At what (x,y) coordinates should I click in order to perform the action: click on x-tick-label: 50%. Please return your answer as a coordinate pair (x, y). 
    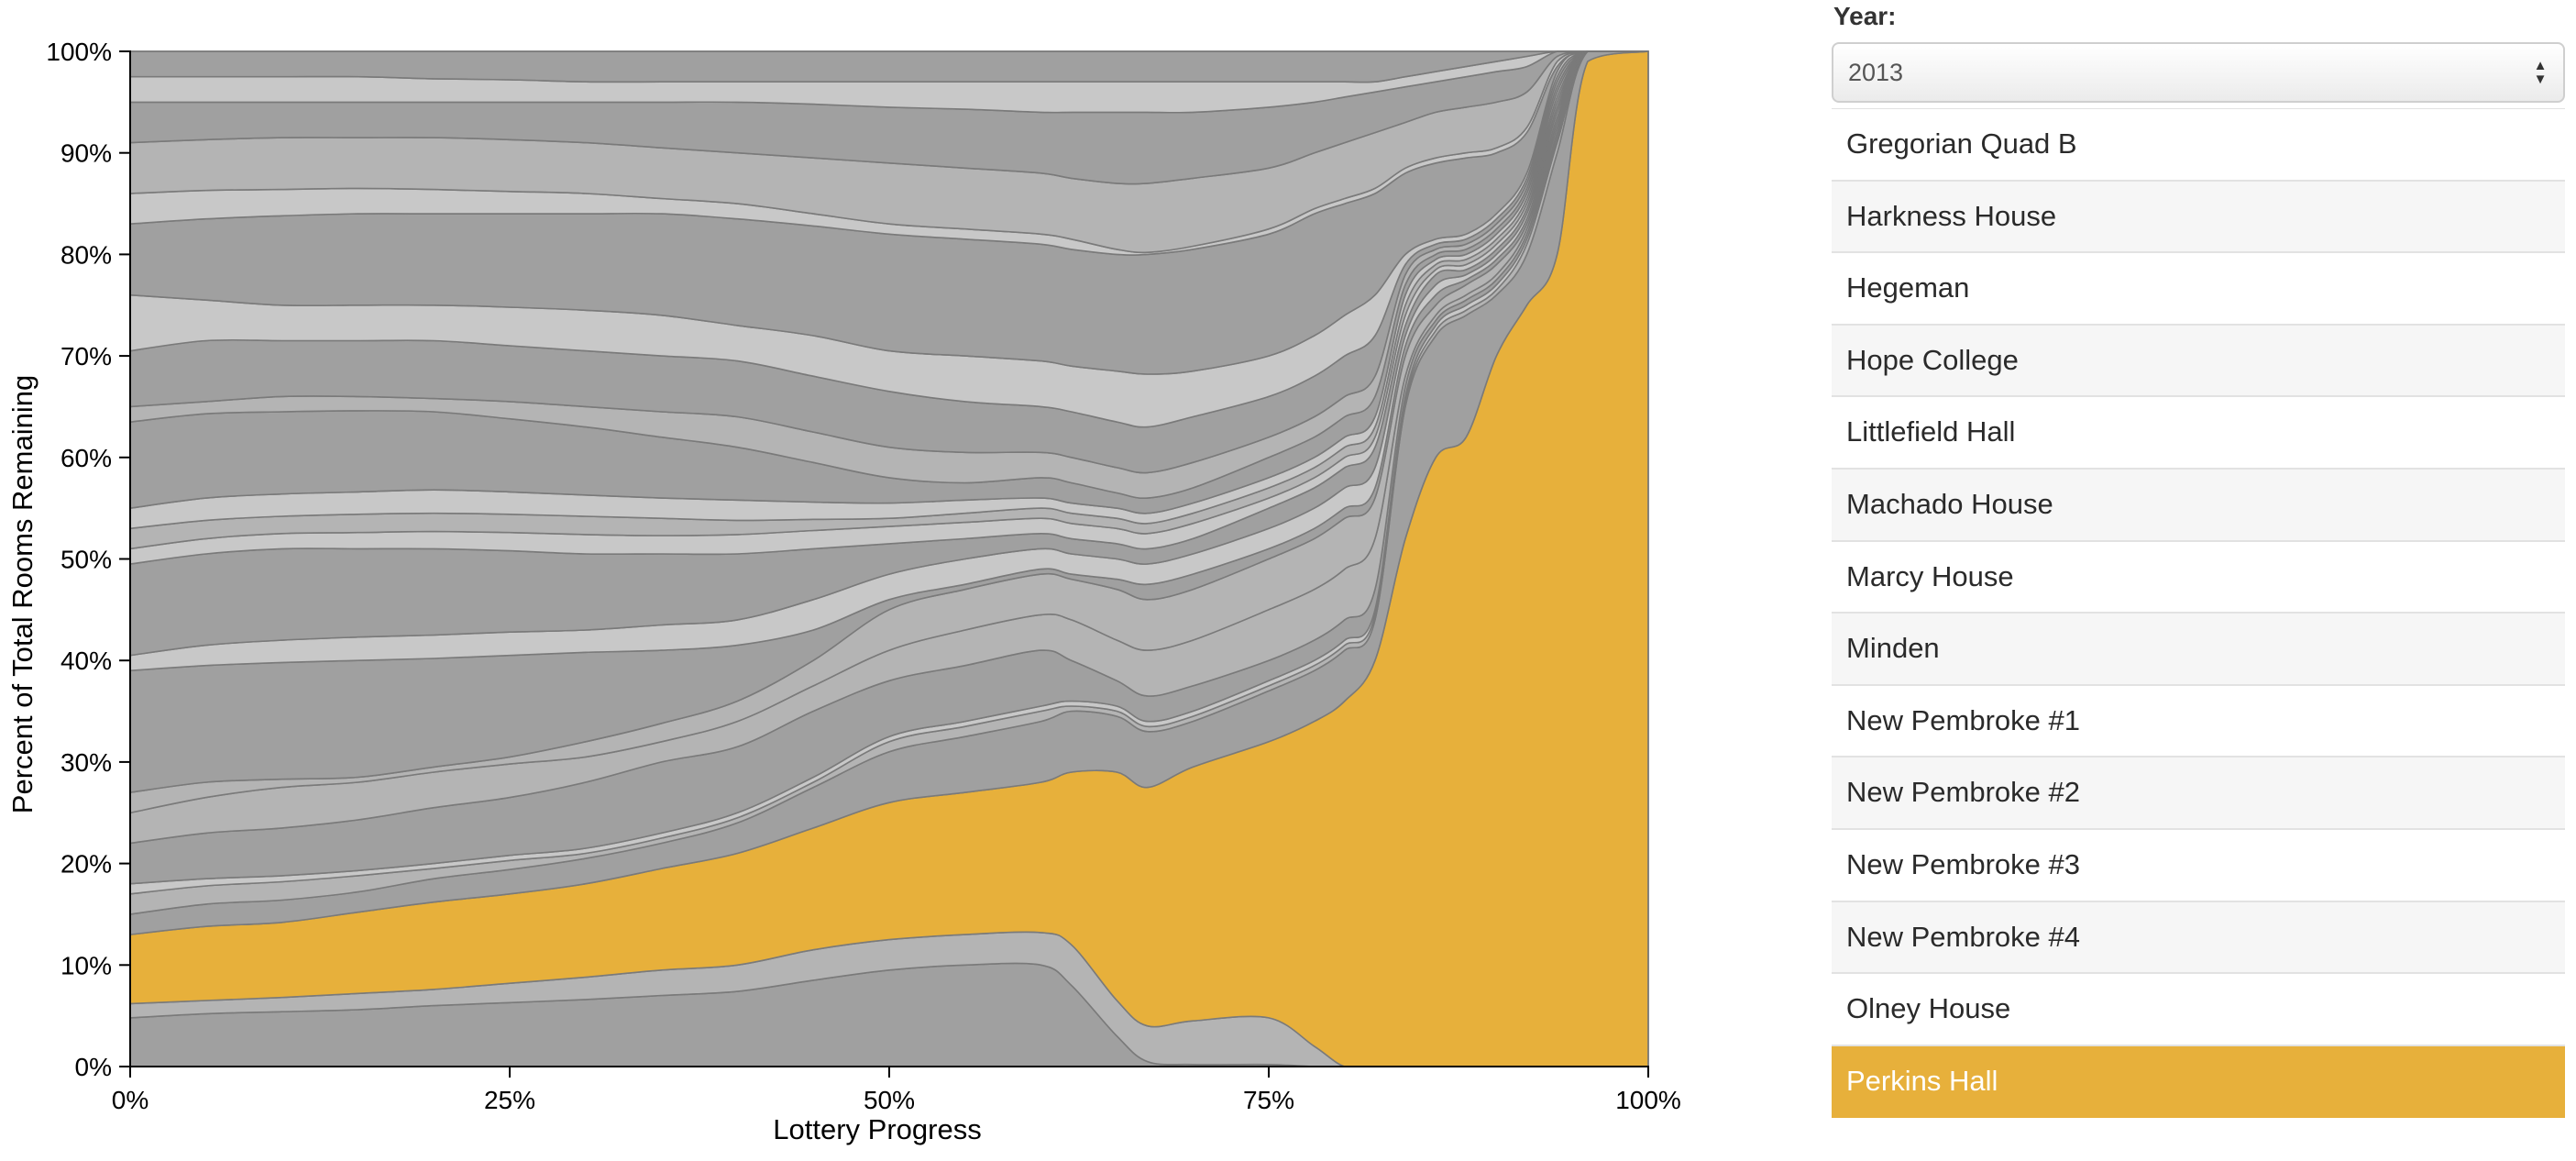
    Looking at the image, I should click on (889, 1100).